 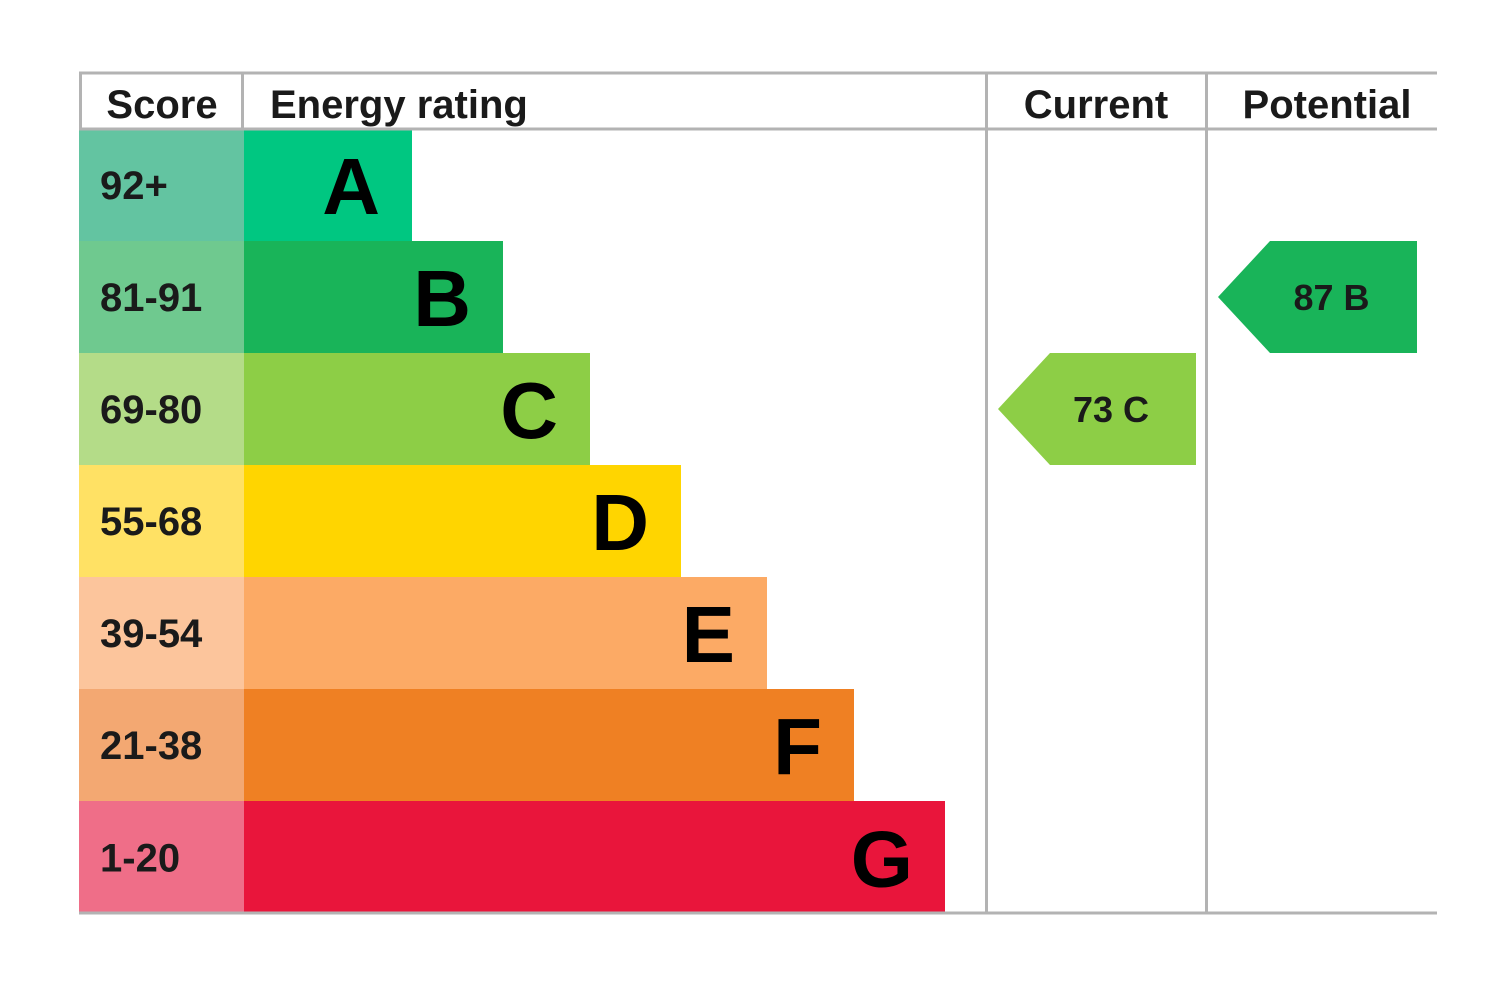 What do you see at coordinates (797, 746) in the screenshot?
I see `band-letter-f: F` at bounding box center [797, 746].